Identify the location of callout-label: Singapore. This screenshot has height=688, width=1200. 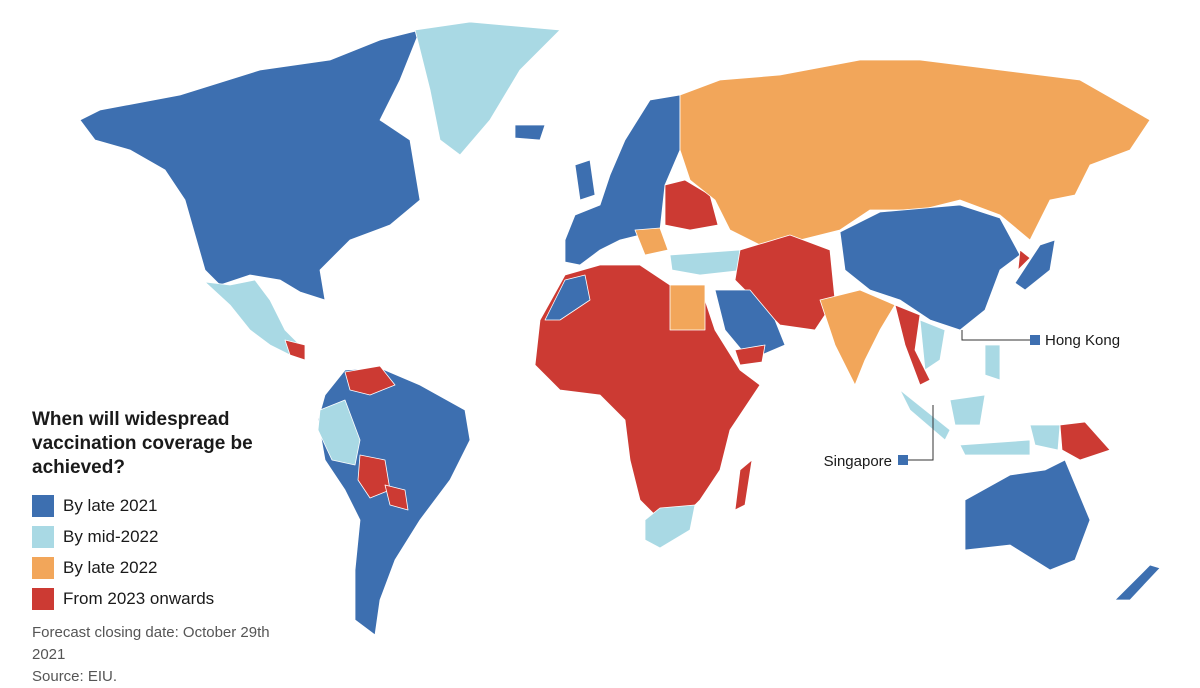
(858, 461).